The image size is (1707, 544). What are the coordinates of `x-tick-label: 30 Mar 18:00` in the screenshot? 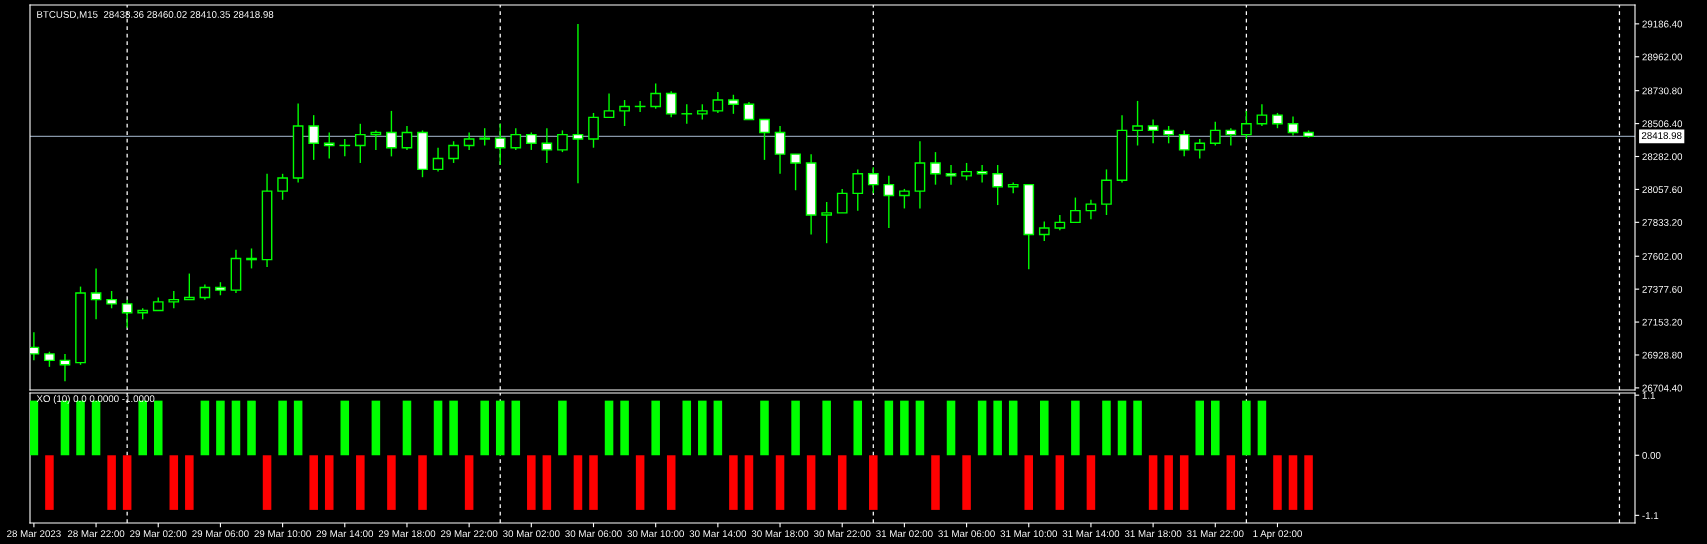 It's located at (780, 534).